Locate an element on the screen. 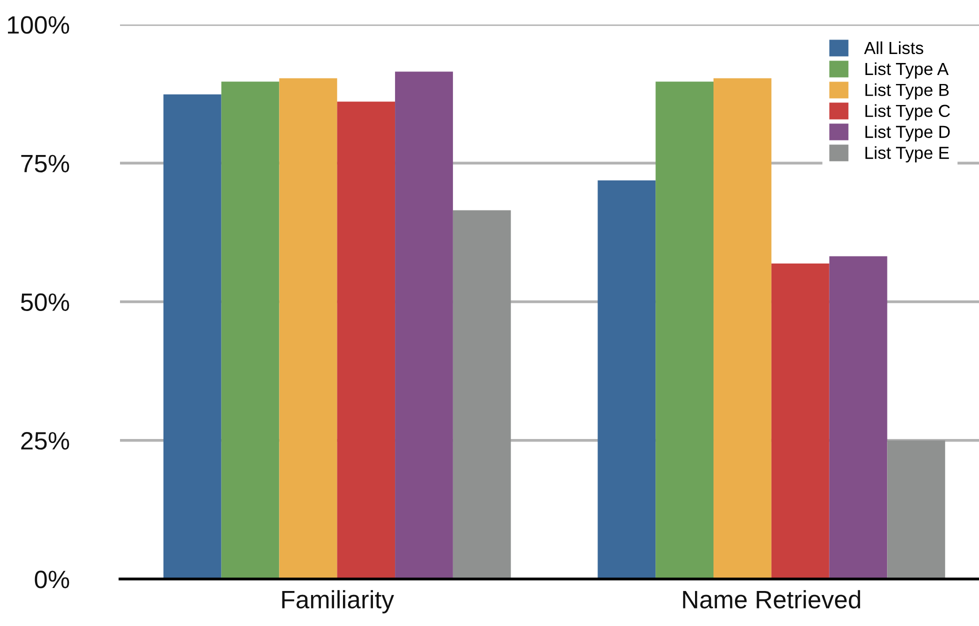 This screenshot has width=979, height=626. y-tick-label: 25% is located at coordinates (45, 441).